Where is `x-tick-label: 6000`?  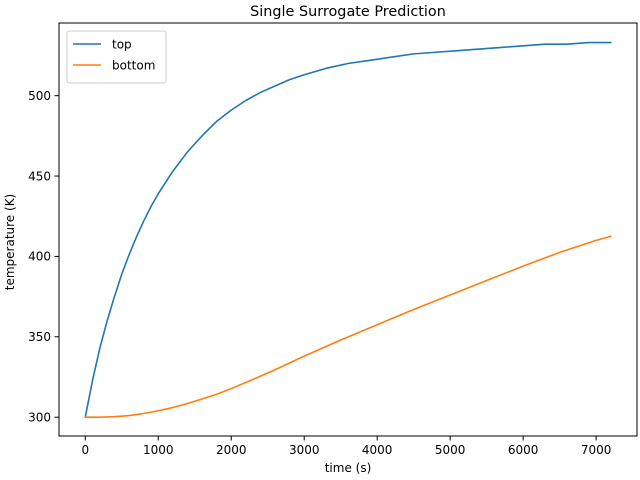 x-tick-label: 6000 is located at coordinates (523, 450).